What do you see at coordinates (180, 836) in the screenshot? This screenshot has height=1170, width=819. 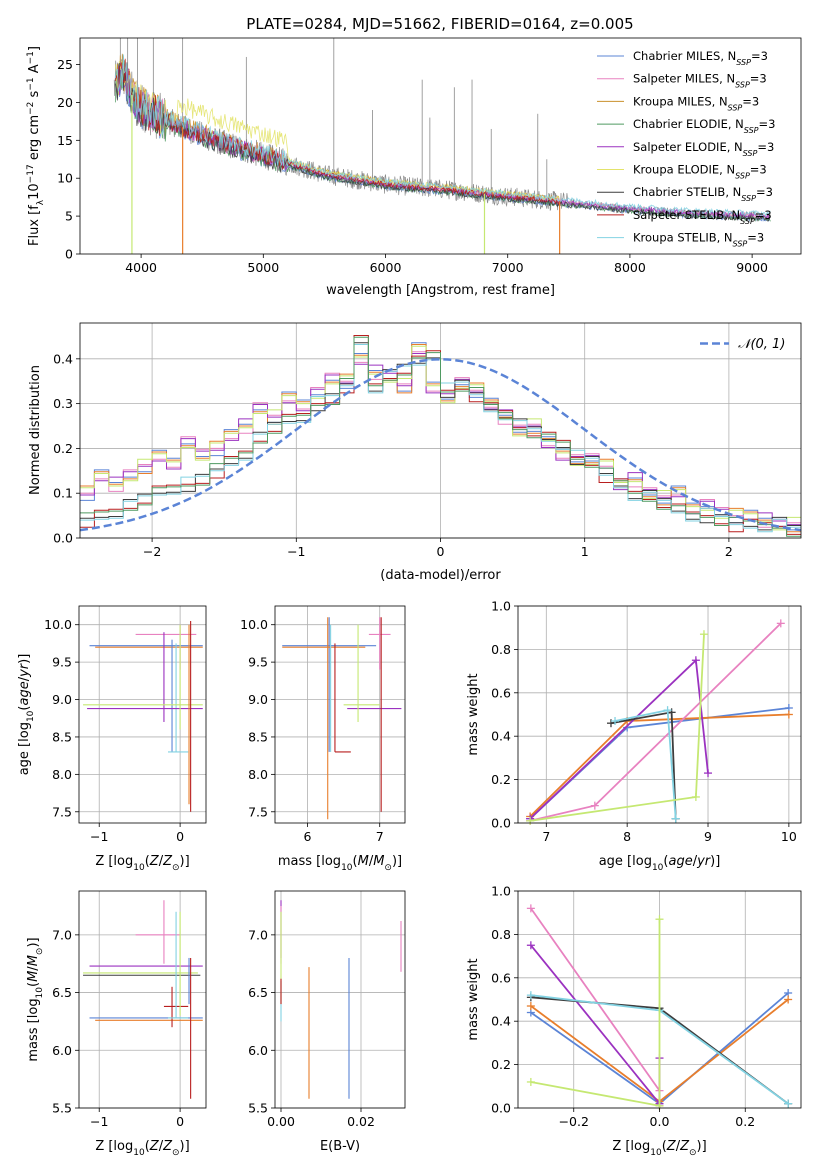 I see `age-vs-z-xtick-label: 0` at bounding box center [180, 836].